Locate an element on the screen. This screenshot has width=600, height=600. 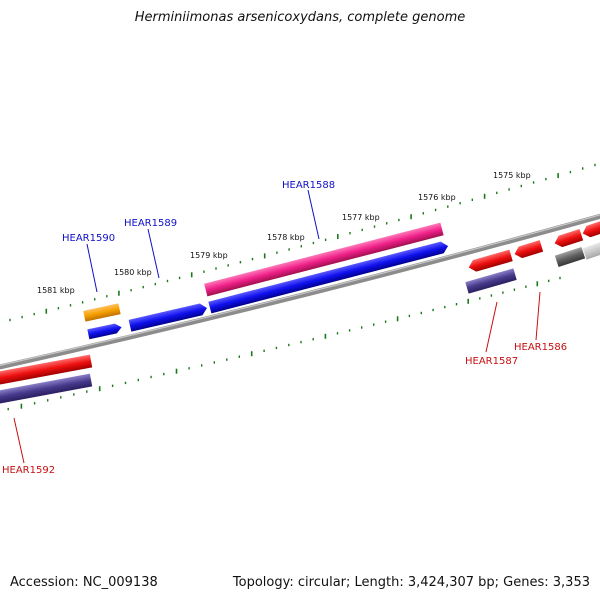
accession-text: Accession: NC_009138 is located at coordinates (84, 582).